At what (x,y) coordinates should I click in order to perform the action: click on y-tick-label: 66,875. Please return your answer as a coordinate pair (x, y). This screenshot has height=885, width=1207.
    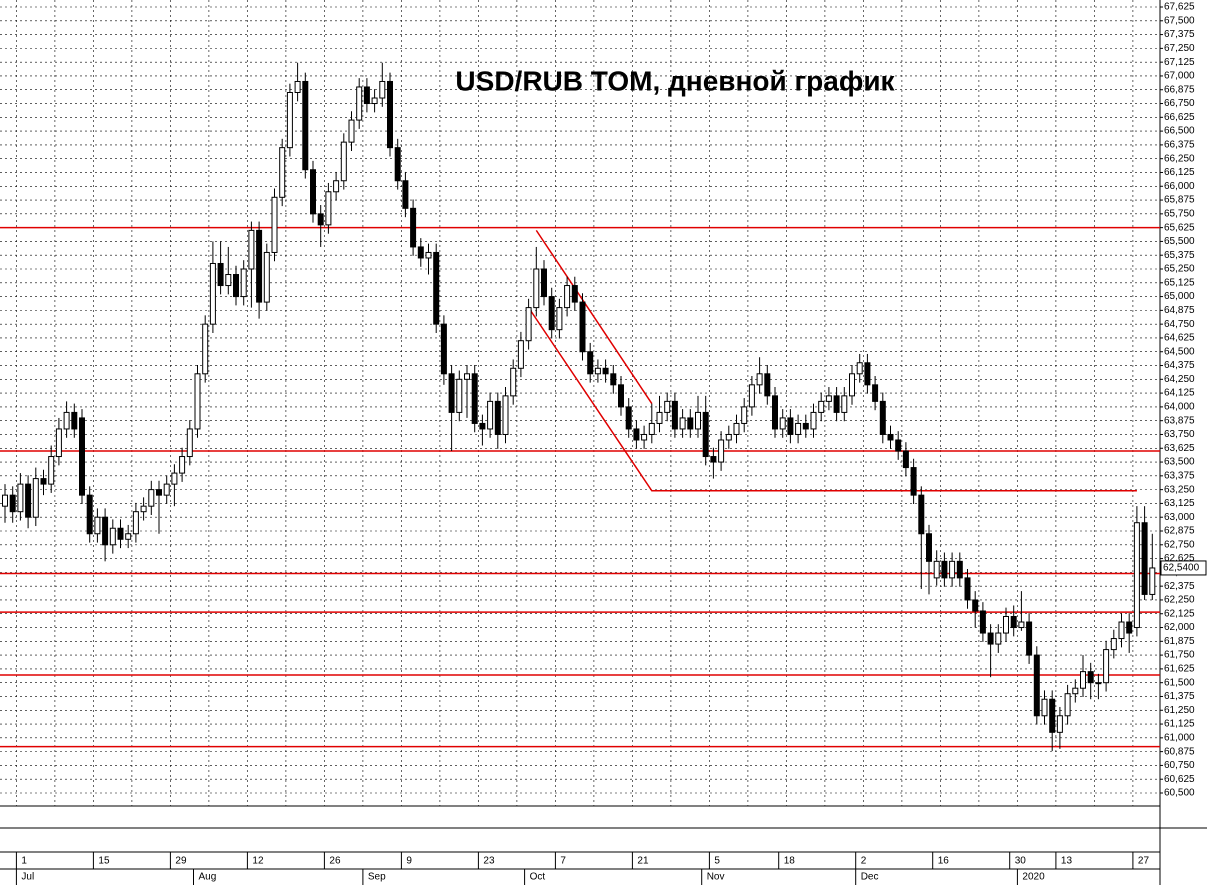
    Looking at the image, I should click on (1179, 89).